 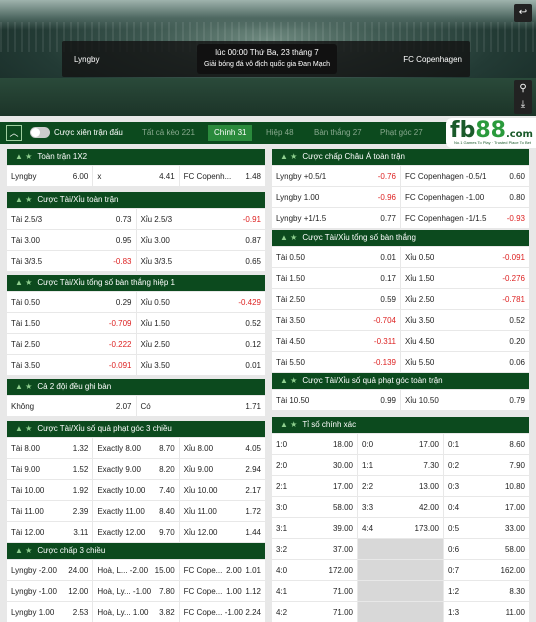 What do you see at coordinates (400, 465) in the screenshot?
I see `odds-cell: 1:1 7.30` at bounding box center [400, 465].